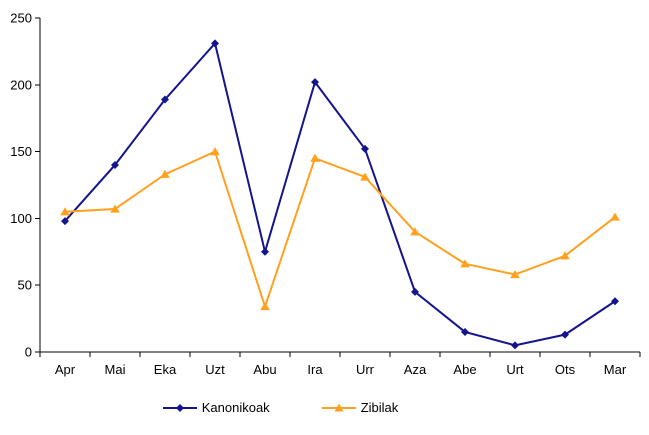 Image resolution: width=649 pixels, height=435 pixels. I want to click on legend-label-kanonikoak: Kanonikoak, so click(235, 407).